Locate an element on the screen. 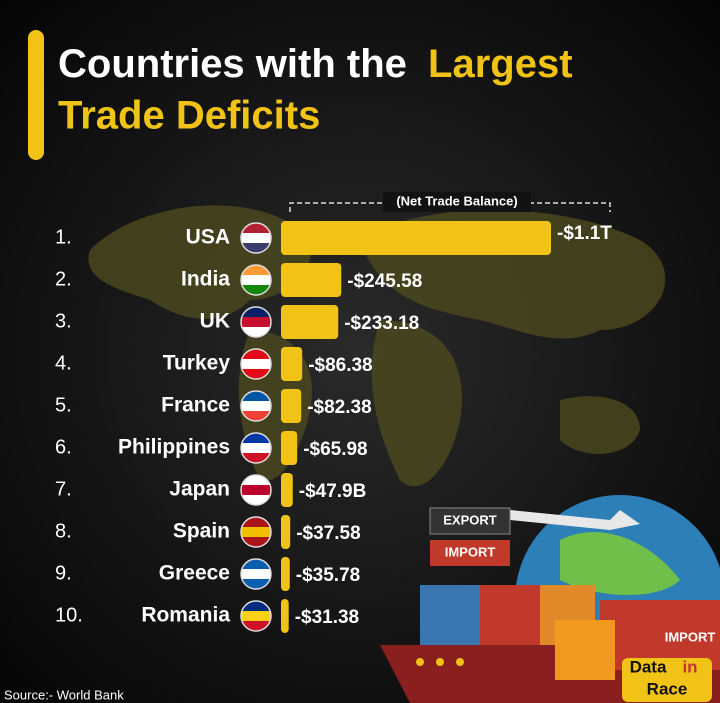 This screenshot has width=720, height=703. annotation: EXPORT is located at coordinates (470, 519).